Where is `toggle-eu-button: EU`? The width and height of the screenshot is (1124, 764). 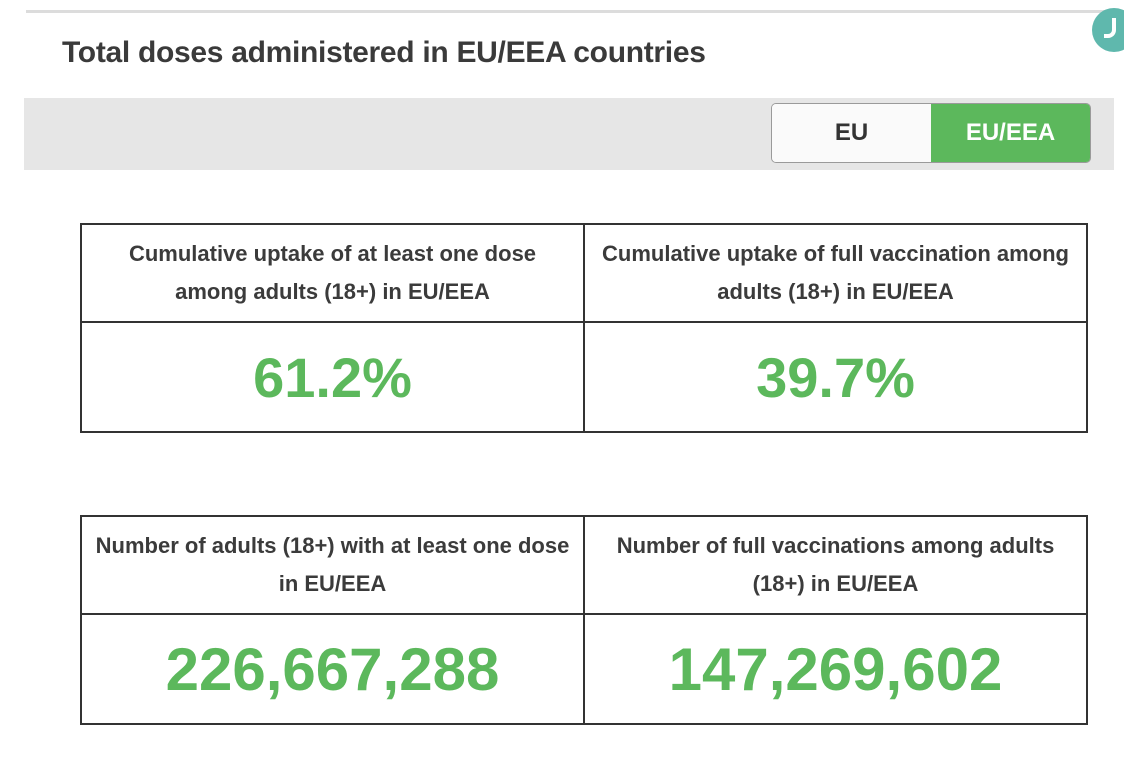
toggle-eu-button: EU is located at coordinates (851, 133).